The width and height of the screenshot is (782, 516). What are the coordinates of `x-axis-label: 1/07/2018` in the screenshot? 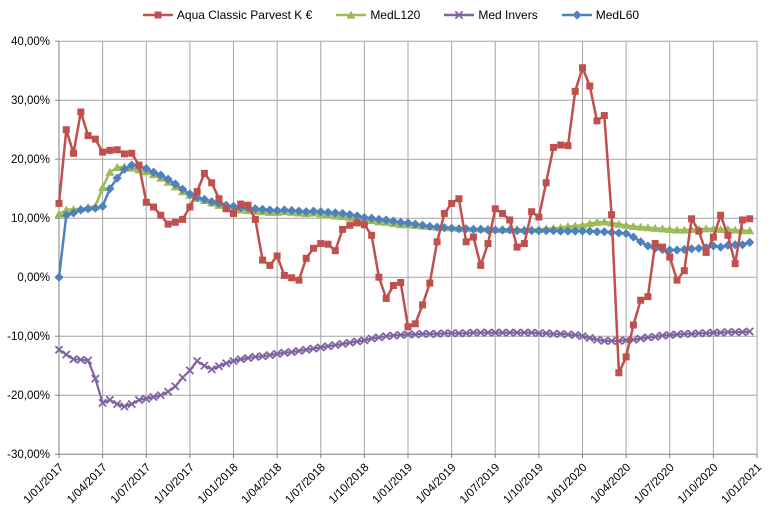 It's located at (305, 484).